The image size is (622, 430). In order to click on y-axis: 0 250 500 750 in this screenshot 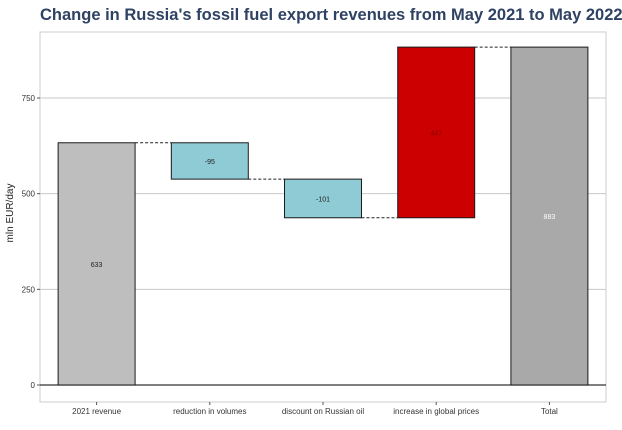, I will do `click(31, 242)`.